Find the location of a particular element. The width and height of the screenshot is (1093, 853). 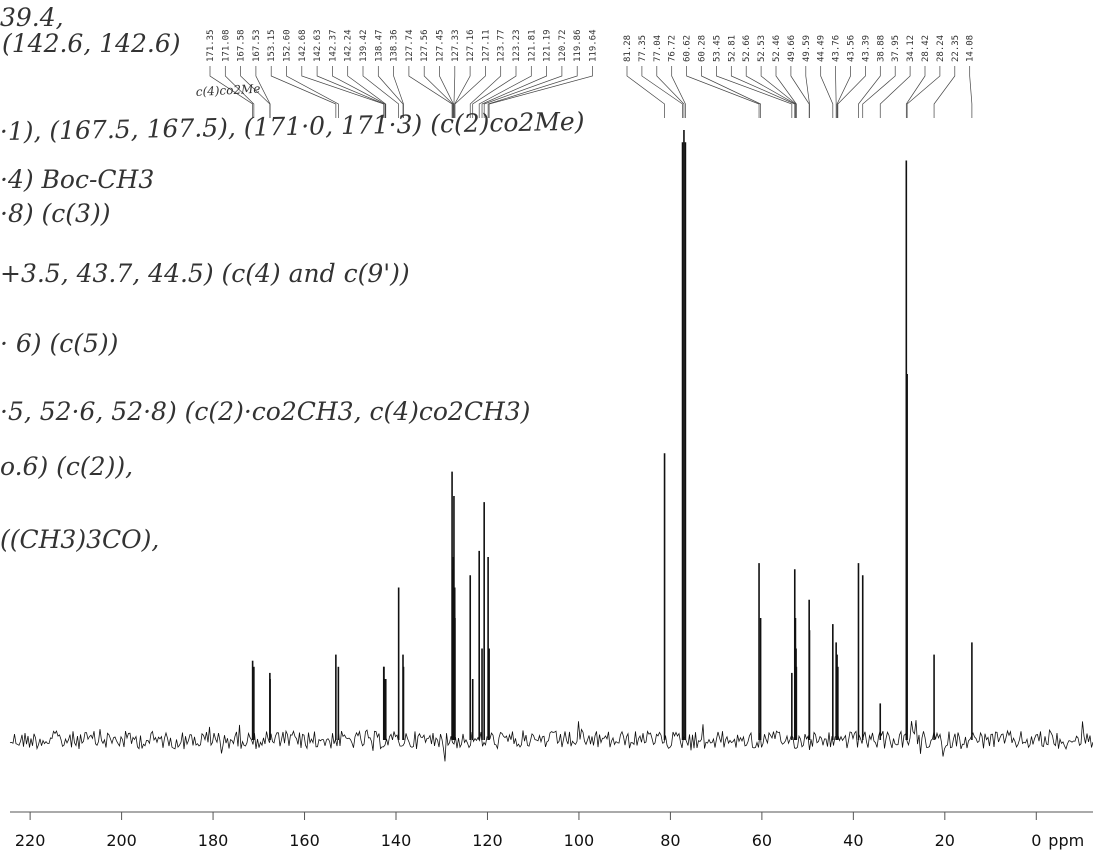

peak-label: 52.46 is located at coordinates (777, 48).